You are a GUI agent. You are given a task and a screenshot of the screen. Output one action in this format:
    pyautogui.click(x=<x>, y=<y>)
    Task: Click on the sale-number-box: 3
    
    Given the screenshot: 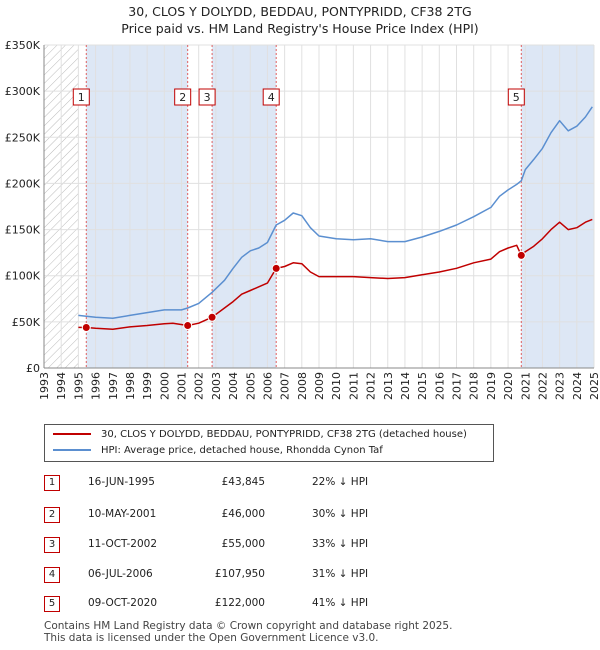 What is the action you would take?
    pyautogui.click(x=52, y=545)
    